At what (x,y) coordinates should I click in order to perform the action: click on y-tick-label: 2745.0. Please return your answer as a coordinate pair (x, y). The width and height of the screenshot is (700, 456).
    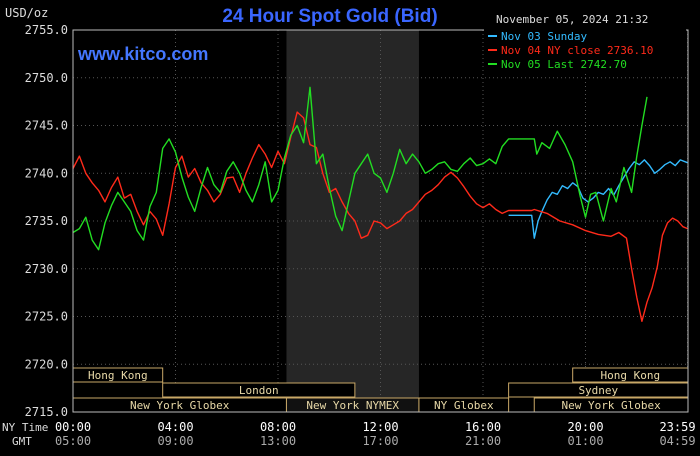
    Looking at the image, I should click on (46, 126).